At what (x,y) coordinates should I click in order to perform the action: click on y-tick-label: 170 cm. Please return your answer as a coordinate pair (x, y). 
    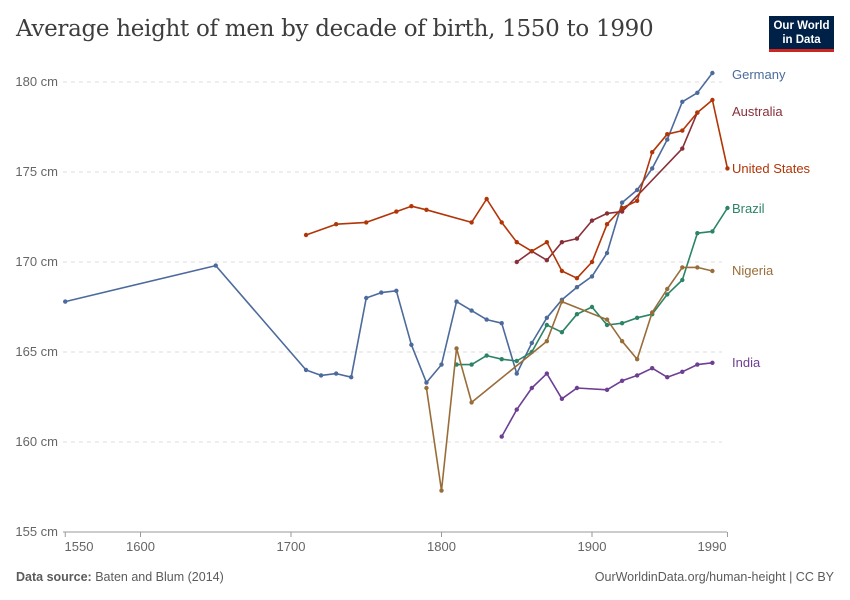
    Looking at the image, I should click on (36, 261).